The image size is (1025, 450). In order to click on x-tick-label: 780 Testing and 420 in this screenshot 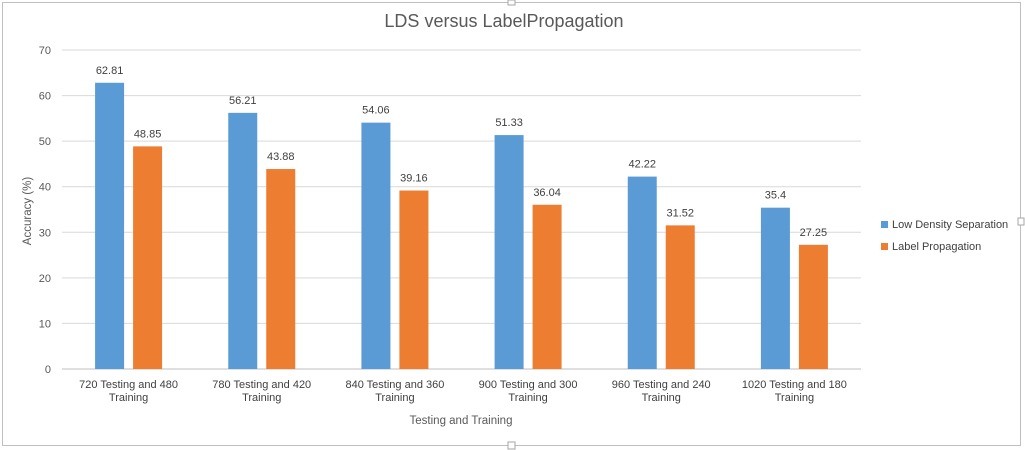, I will do `click(261, 385)`.